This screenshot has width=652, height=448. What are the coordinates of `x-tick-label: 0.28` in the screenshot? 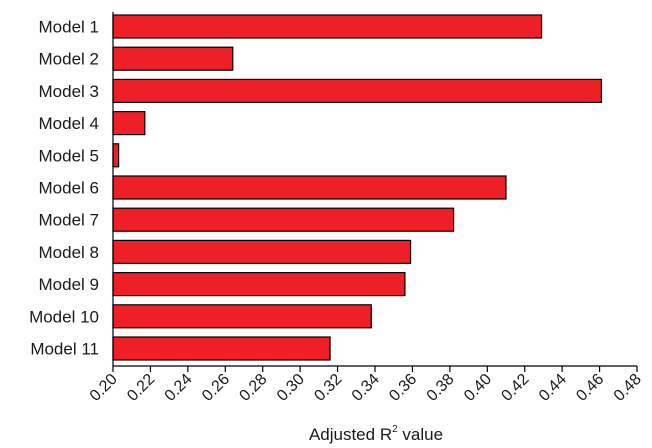 It's located at (254, 388).